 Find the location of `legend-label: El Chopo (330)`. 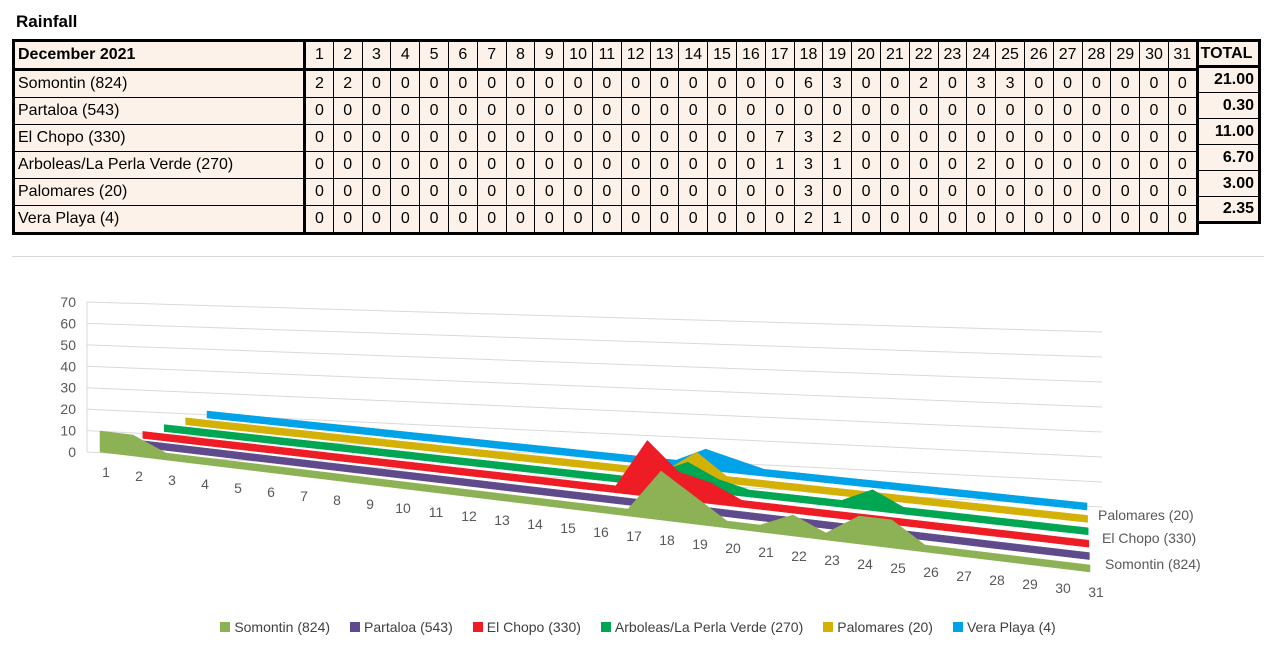

legend-label: El Chopo (330) is located at coordinates (533, 627).